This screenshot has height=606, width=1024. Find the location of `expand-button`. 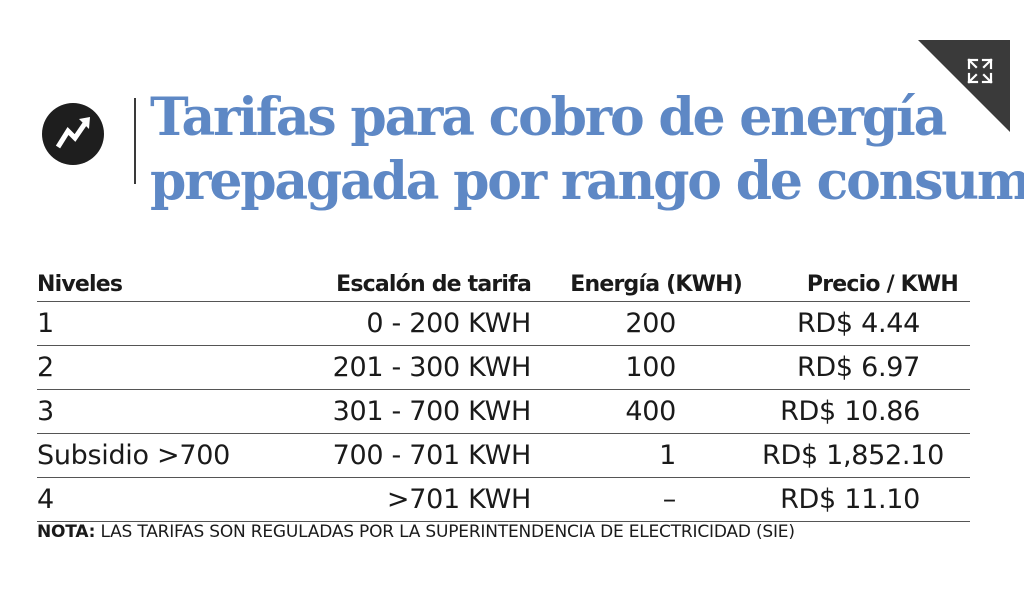

expand-button is located at coordinates (964, 86).